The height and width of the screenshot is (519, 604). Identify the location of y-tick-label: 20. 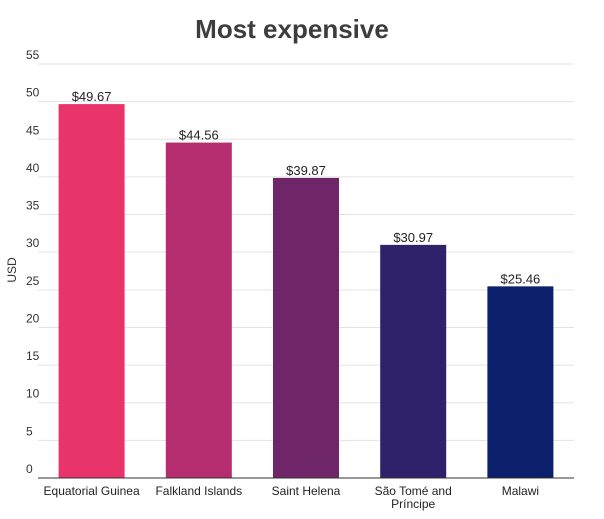
(33, 318).